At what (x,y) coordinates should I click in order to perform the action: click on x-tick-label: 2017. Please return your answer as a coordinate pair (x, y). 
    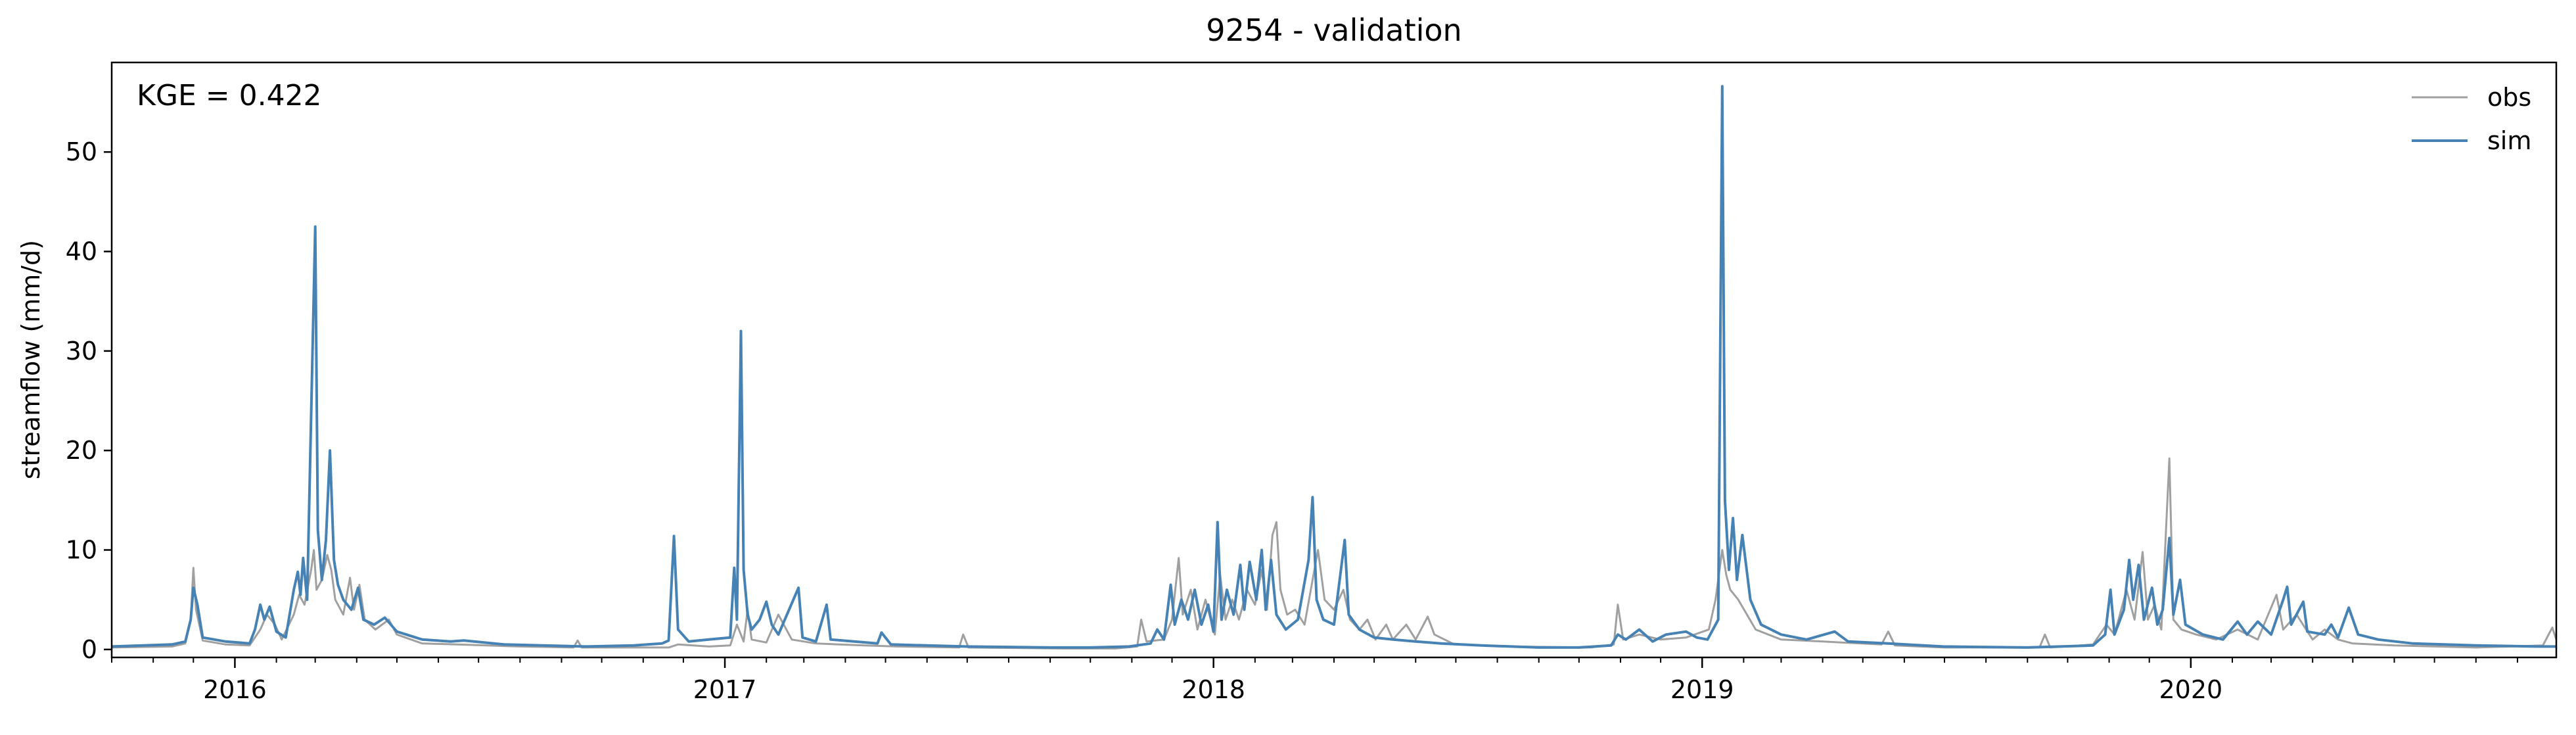
    Looking at the image, I should click on (725, 689).